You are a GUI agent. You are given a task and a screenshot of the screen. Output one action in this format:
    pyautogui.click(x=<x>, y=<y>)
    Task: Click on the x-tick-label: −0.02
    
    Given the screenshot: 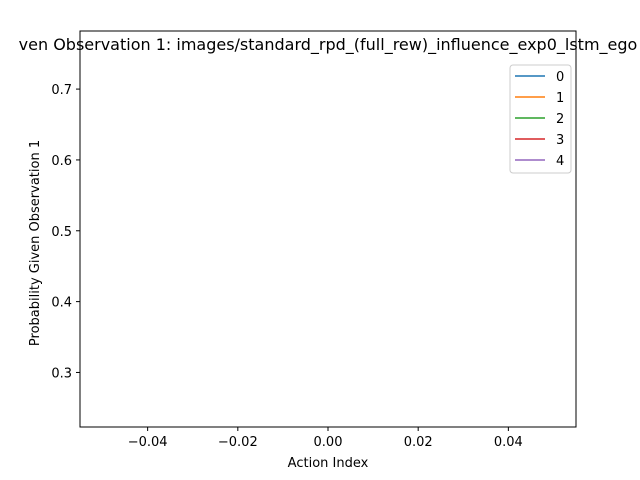 What is the action you would take?
    pyautogui.click(x=238, y=442)
    